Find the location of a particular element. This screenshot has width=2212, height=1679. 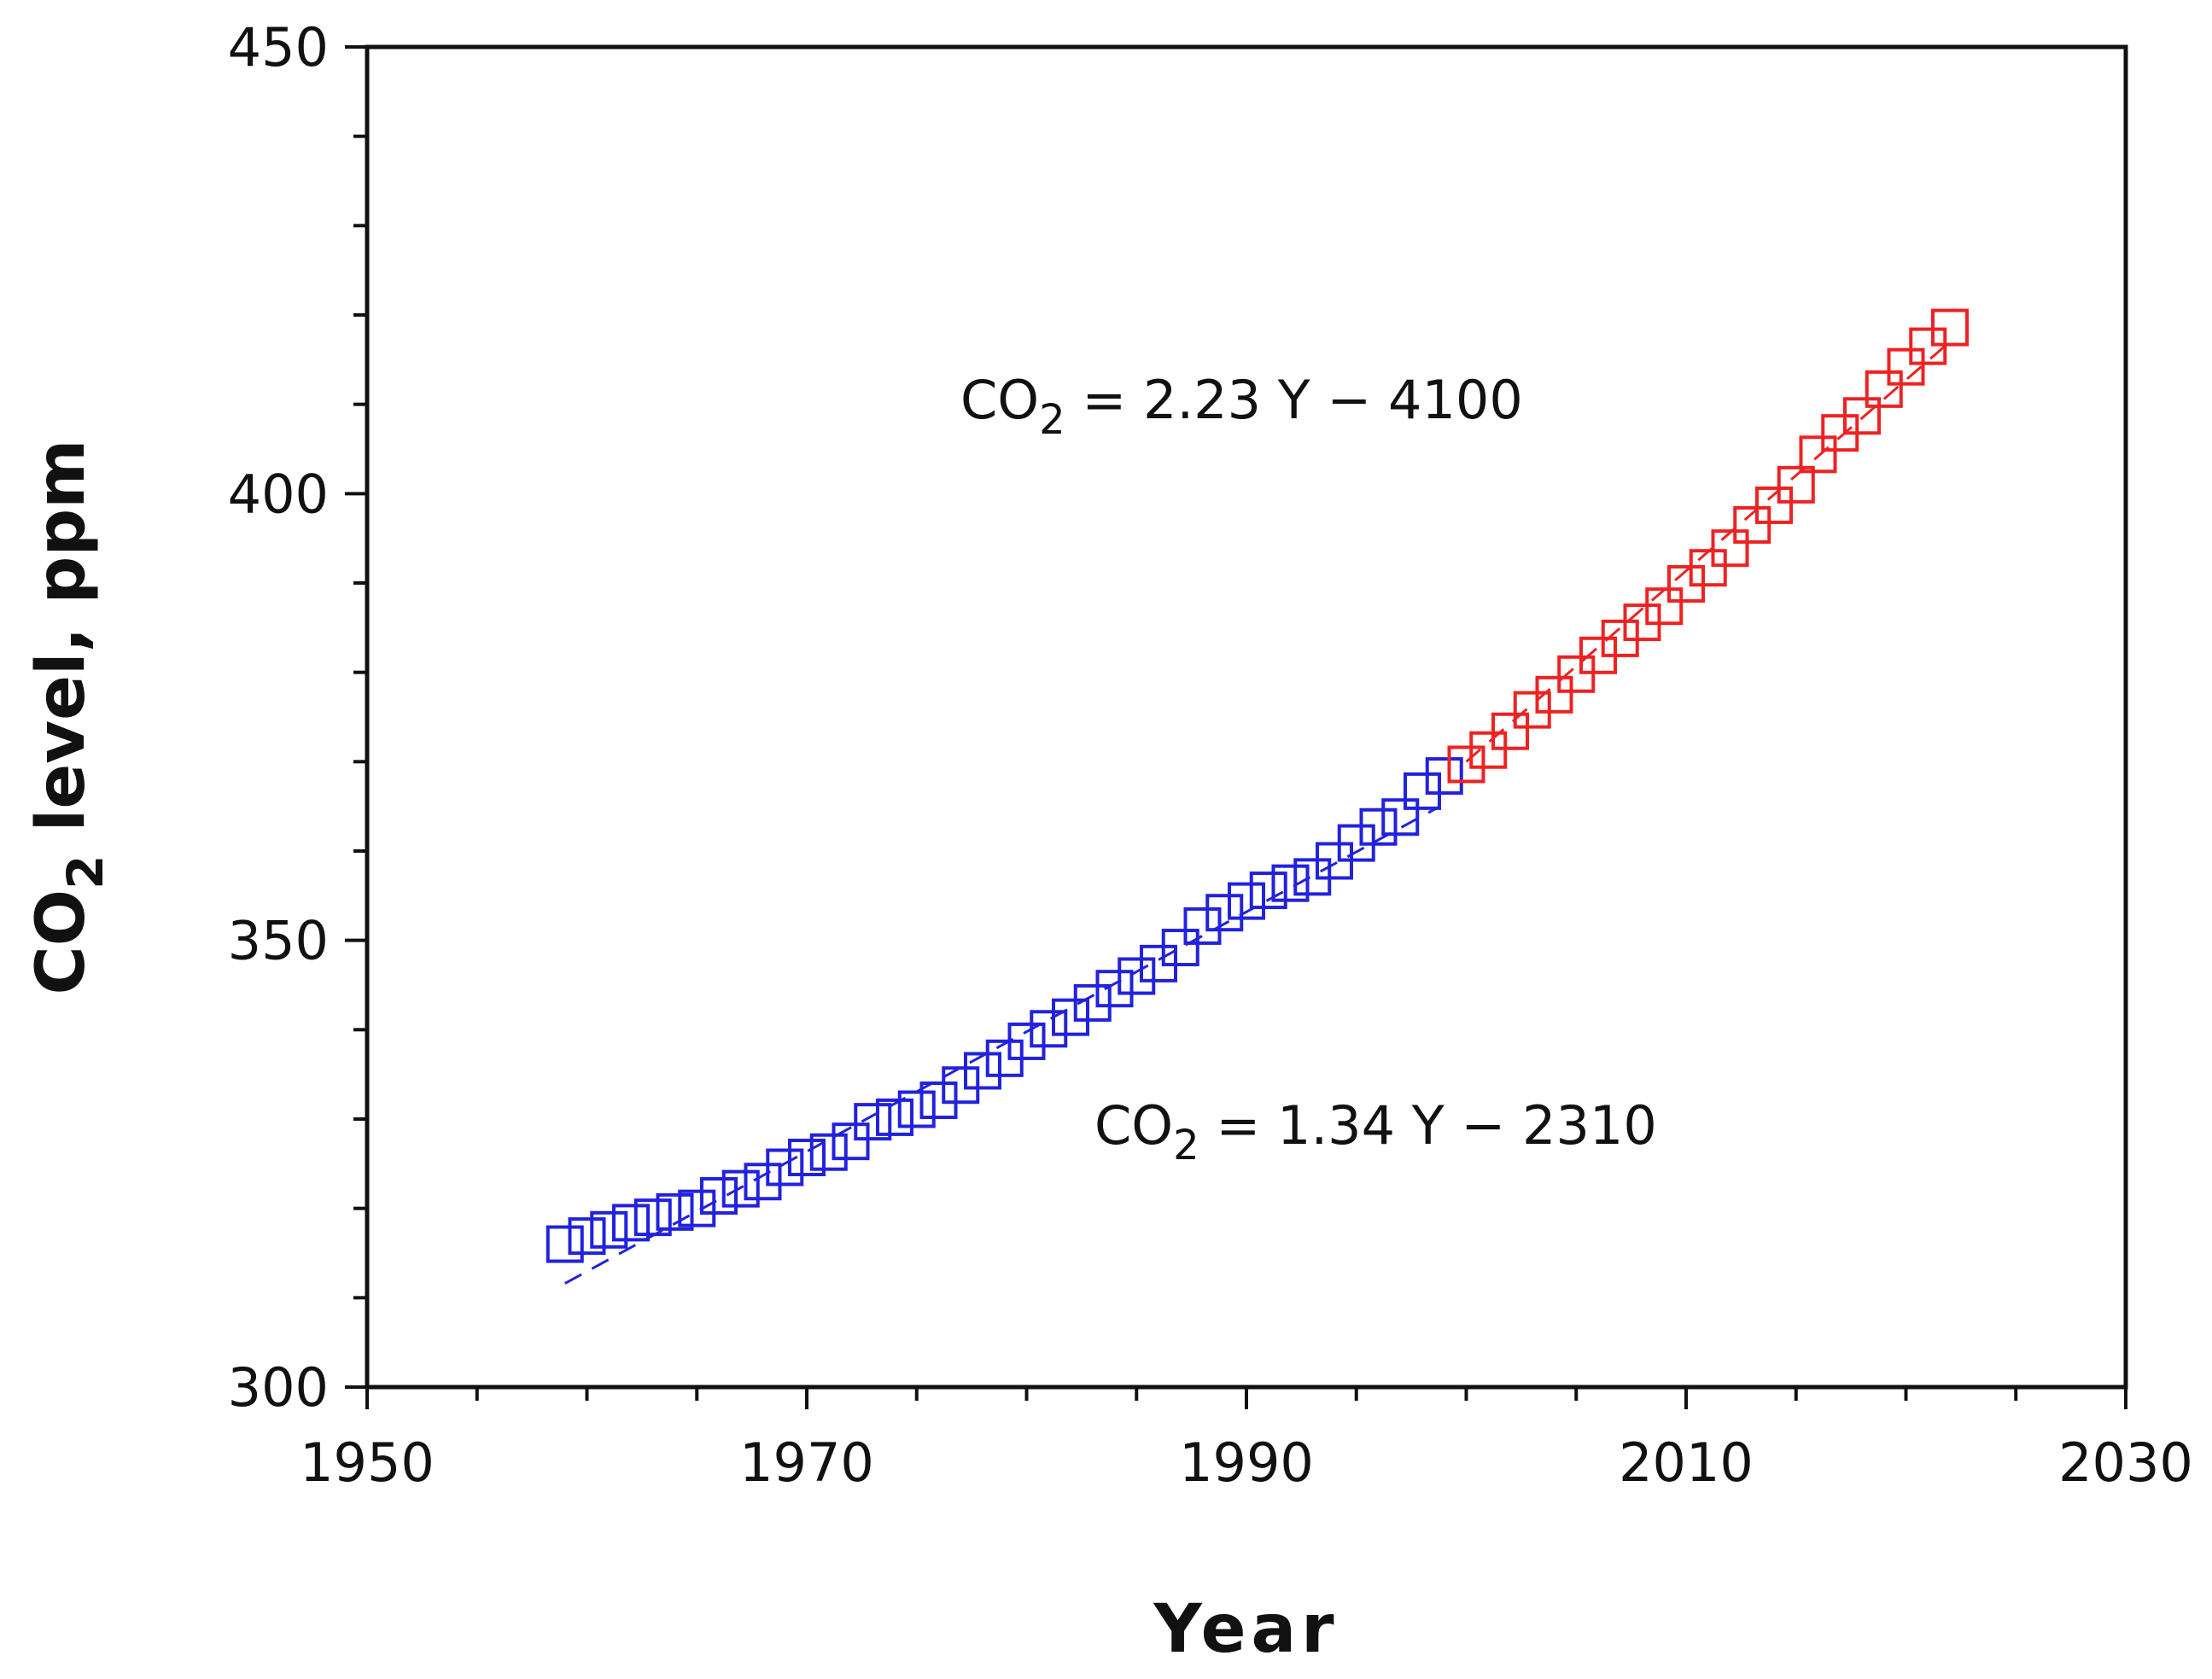

x-tick-label: 1970 is located at coordinates (807, 1462).